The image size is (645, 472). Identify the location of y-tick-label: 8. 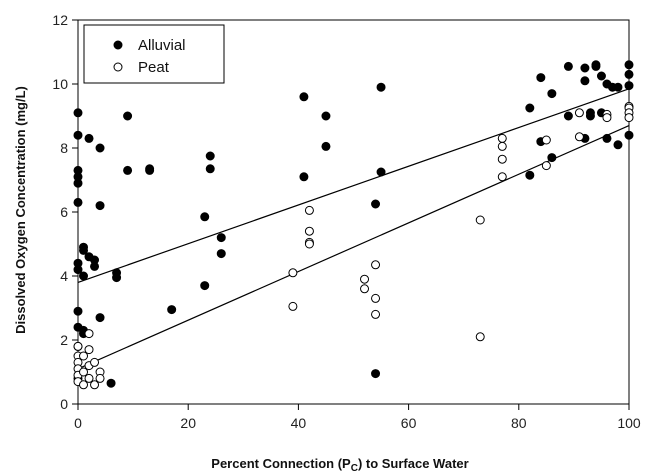
(64, 148).